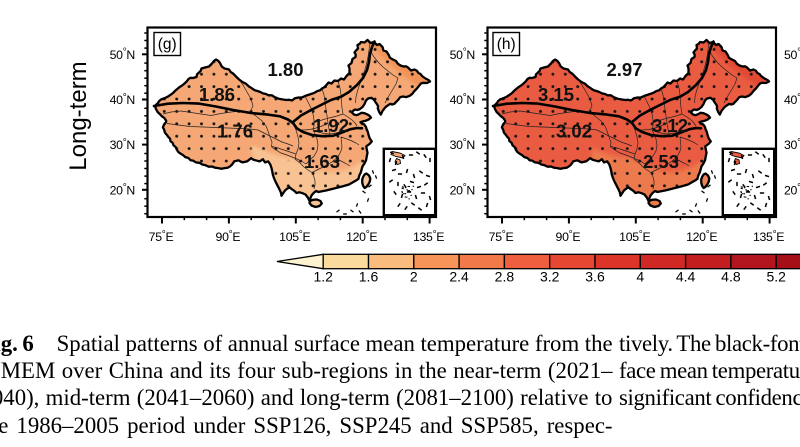 This screenshot has width=800, height=447. I want to click on svg-text: 1.76, so click(235, 131).